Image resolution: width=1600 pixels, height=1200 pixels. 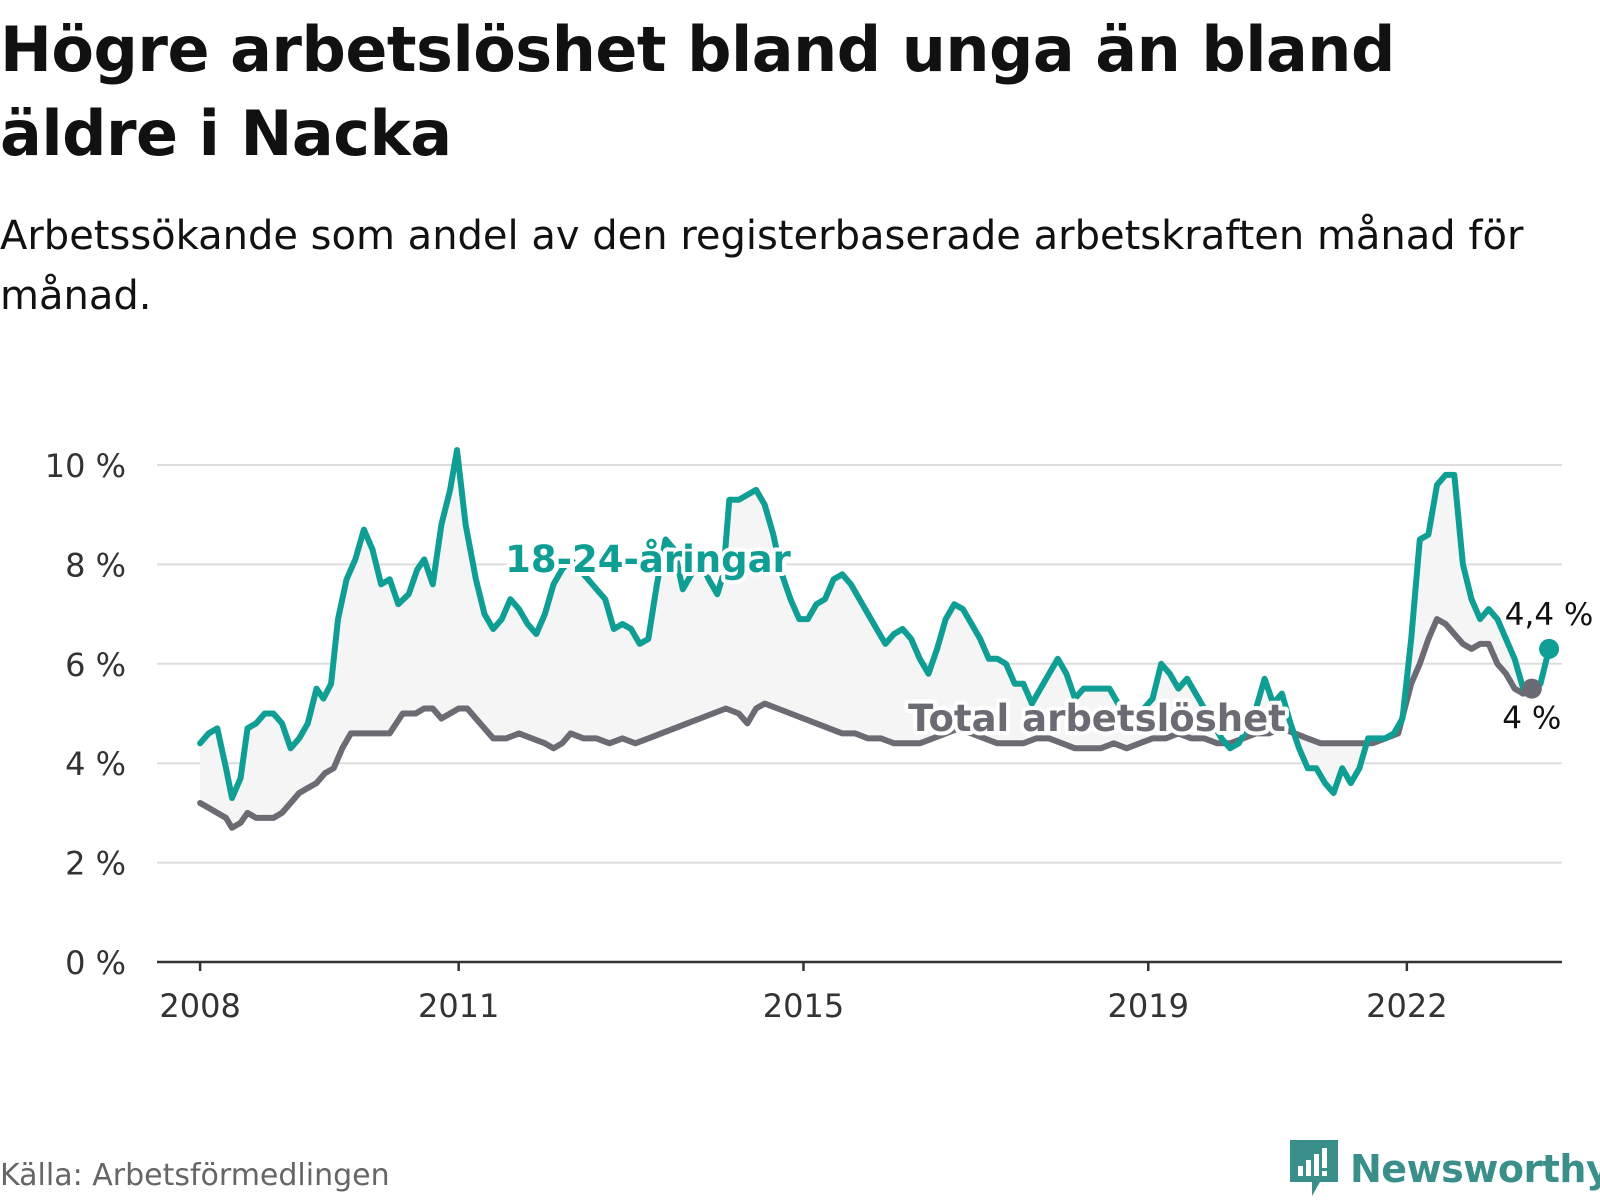 I want to click on total-line, so click(x=866, y=723).